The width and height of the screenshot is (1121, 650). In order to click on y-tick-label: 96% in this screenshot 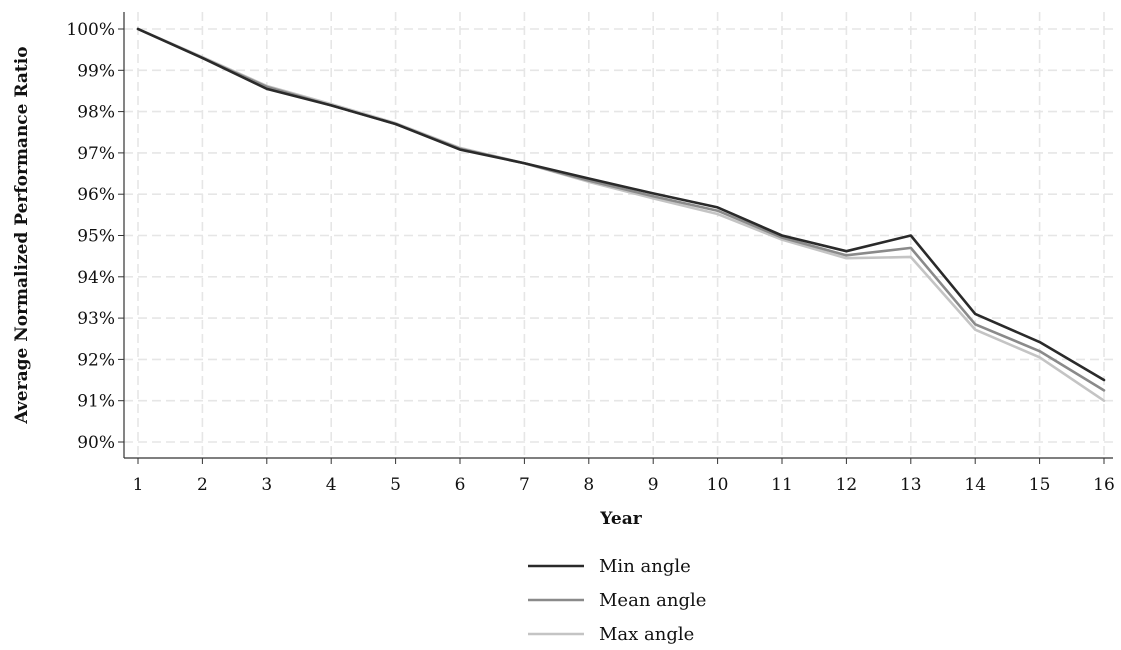, I will do `click(96, 195)`.